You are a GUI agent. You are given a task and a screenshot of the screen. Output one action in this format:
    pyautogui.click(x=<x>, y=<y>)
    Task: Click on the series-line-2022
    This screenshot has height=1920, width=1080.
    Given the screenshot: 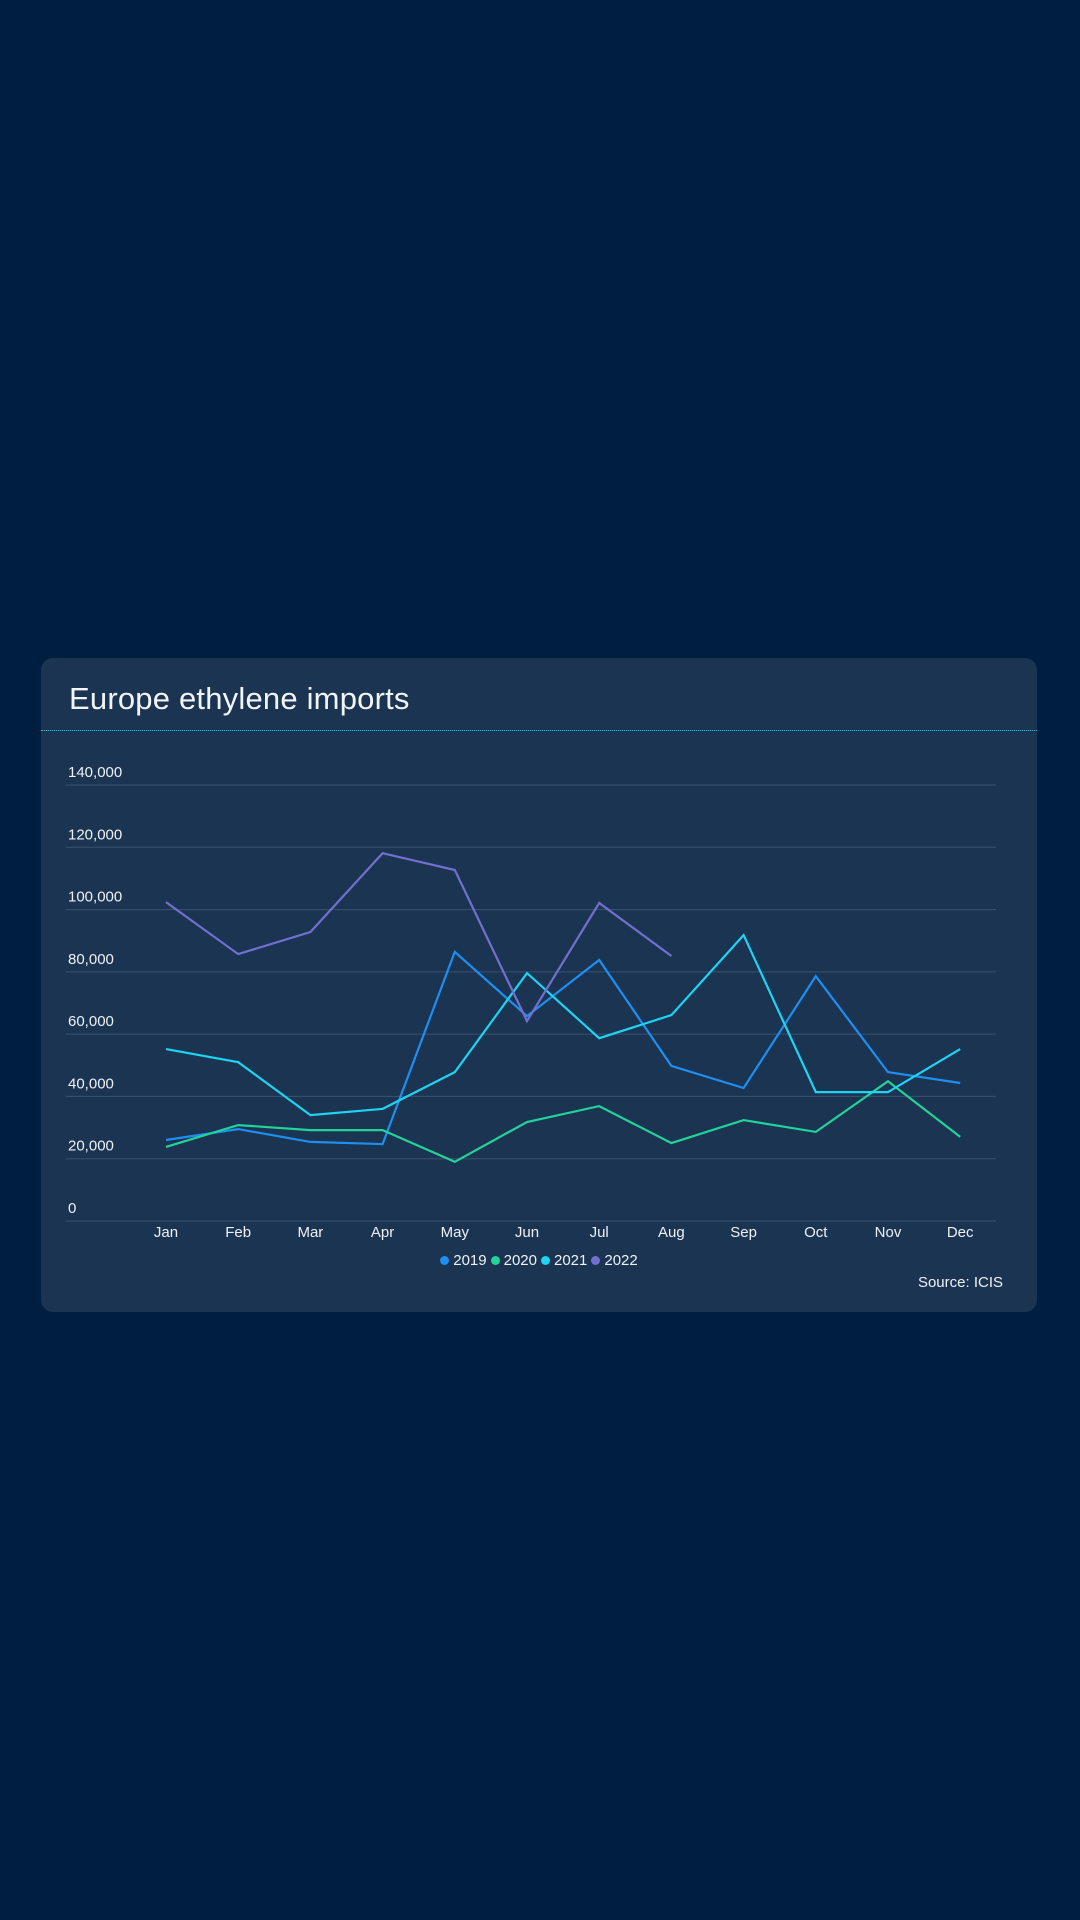 What is the action you would take?
    pyautogui.click(x=419, y=937)
    